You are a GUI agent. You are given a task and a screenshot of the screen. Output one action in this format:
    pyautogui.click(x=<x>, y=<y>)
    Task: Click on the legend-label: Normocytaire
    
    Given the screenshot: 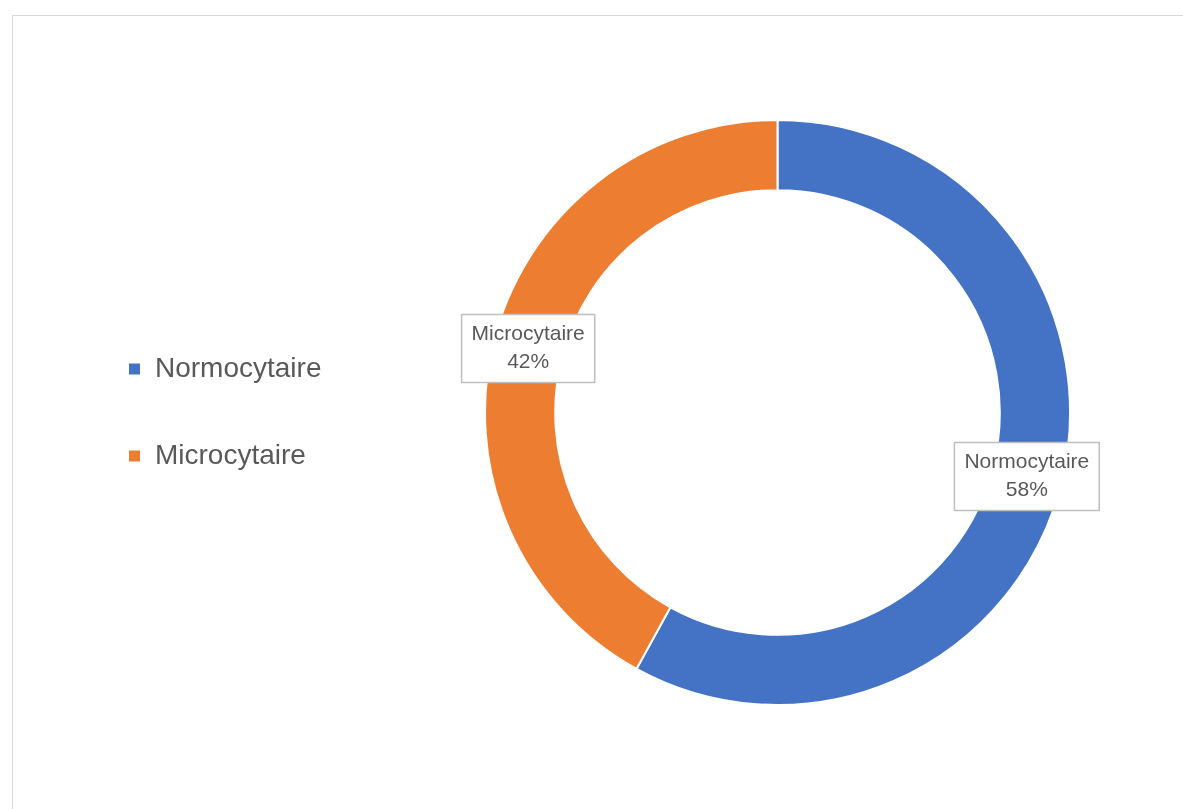 What is the action you would take?
    pyautogui.click(x=238, y=367)
    